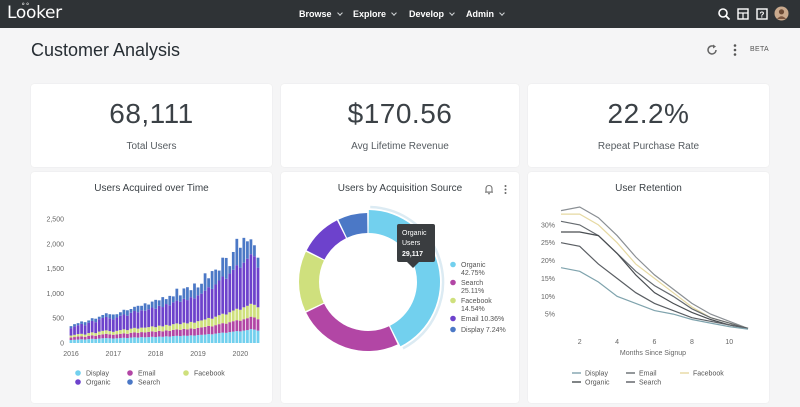 The width and height of the screenshot is (800, 407). What do you see at coordinates (34, 11) in the screenshot?
I see `looker-logo: ∘∘ Looker` at bounding box center [34, 11].